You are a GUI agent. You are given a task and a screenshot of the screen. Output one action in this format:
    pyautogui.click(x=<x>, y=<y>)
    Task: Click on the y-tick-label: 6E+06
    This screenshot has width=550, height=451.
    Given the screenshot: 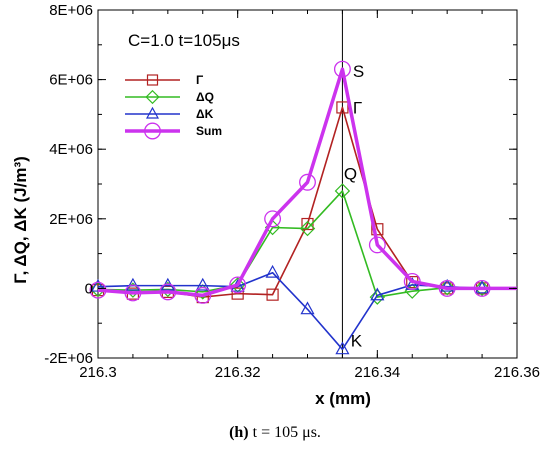 What is the action you would take?
    pyautogui.click(x=71, y=80)
    